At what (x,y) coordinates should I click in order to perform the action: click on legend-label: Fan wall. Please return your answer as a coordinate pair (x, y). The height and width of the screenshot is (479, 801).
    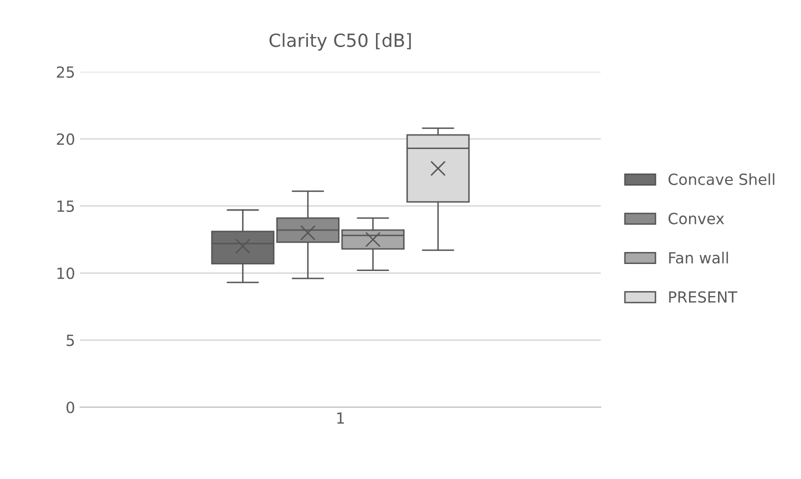
    Looking at the image, I should click on (698, 258).